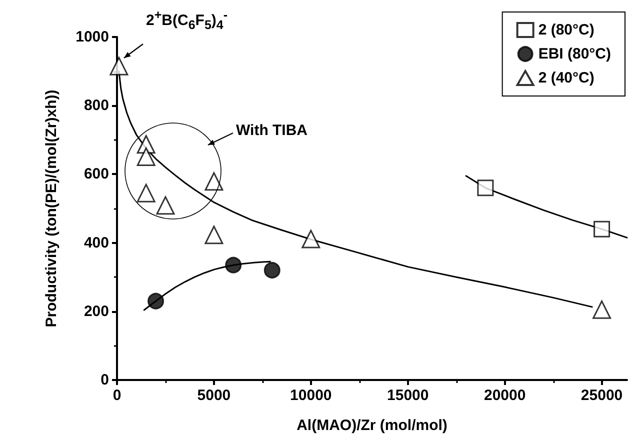 The width and height of the screenshot is (635, 446). Describe the element at coordinates (575, 54) in the screenshot. I see `legend-label: EBI (80°C)` at that location.